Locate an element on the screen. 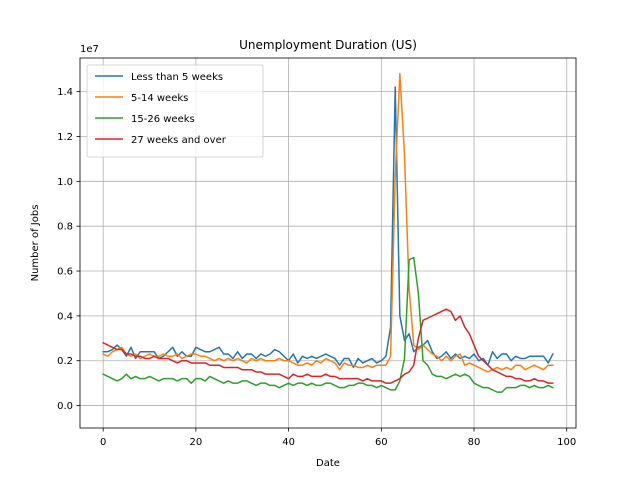  legend-label: 5-14 weeks is located at coordinates (159, 98).